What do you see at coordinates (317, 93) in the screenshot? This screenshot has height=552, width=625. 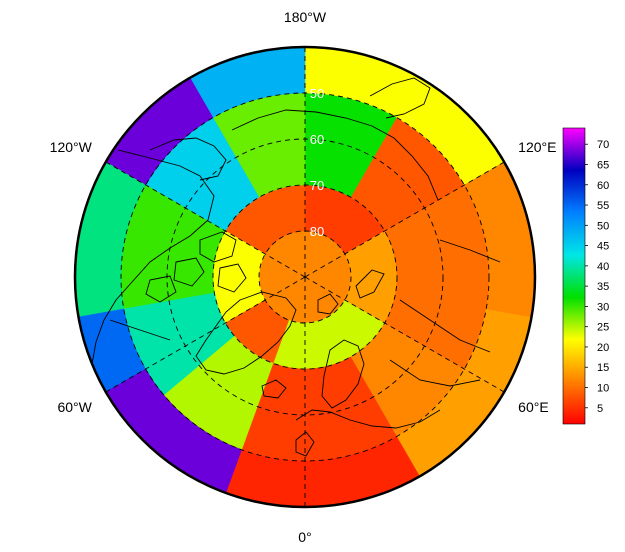 I see `latitude-label: 50` at bounding box center [317, 93].